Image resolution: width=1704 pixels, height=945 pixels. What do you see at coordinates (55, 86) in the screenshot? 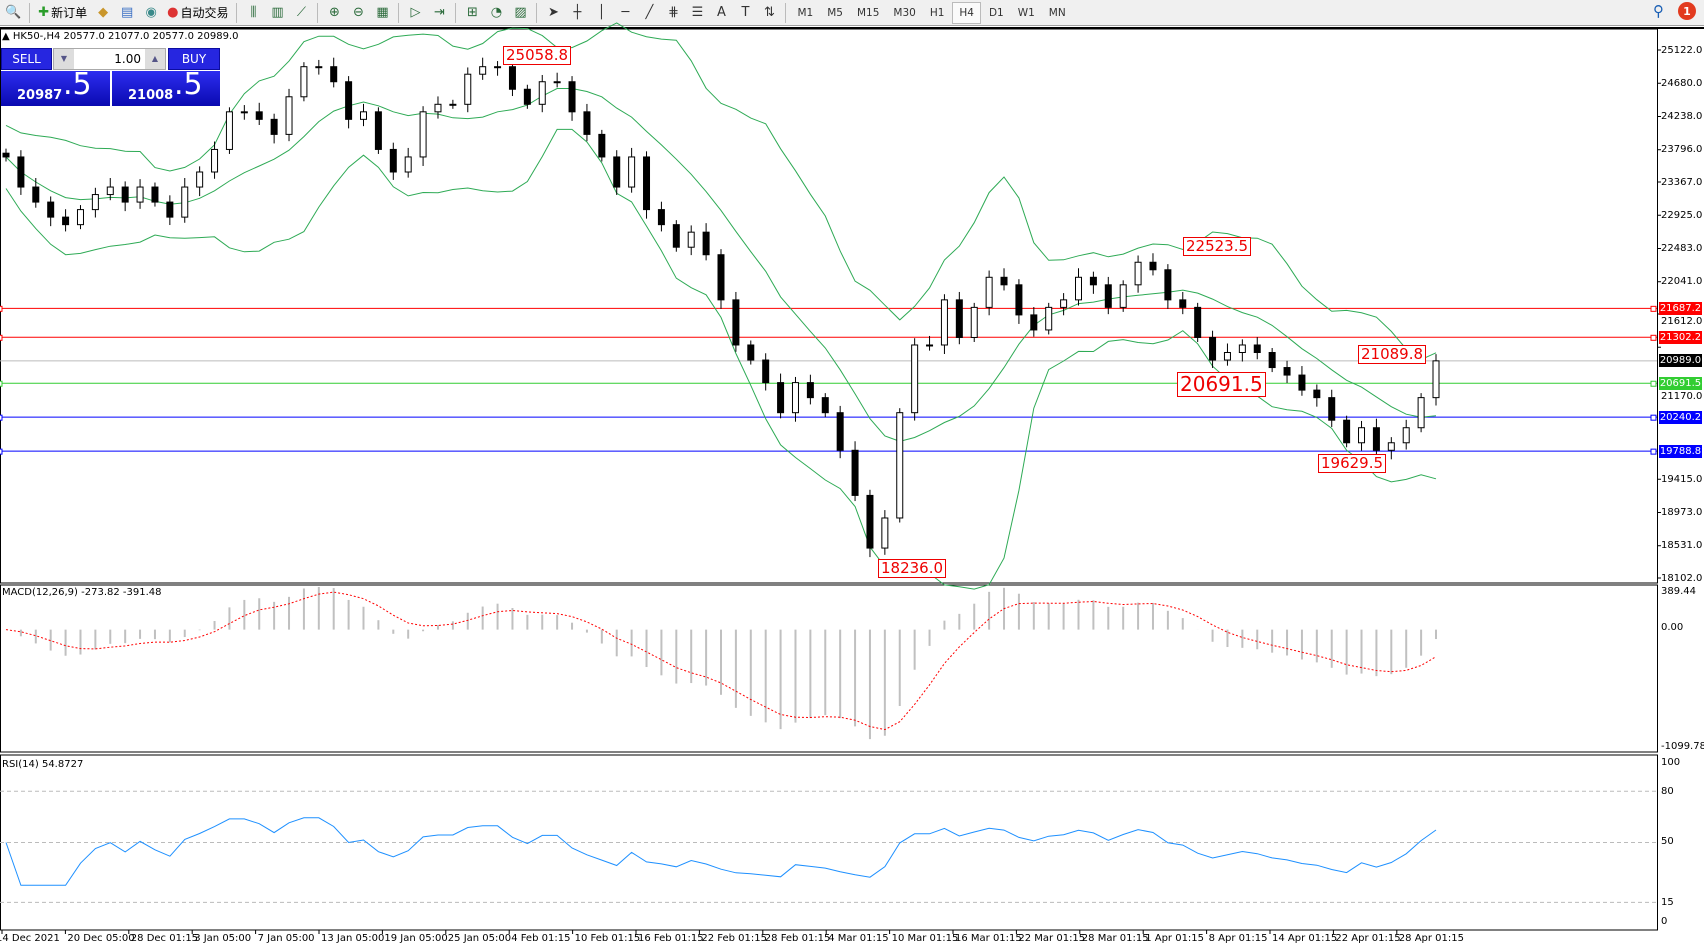
I see `sell-price: 20987 .5` at bounding box center [55, 86].